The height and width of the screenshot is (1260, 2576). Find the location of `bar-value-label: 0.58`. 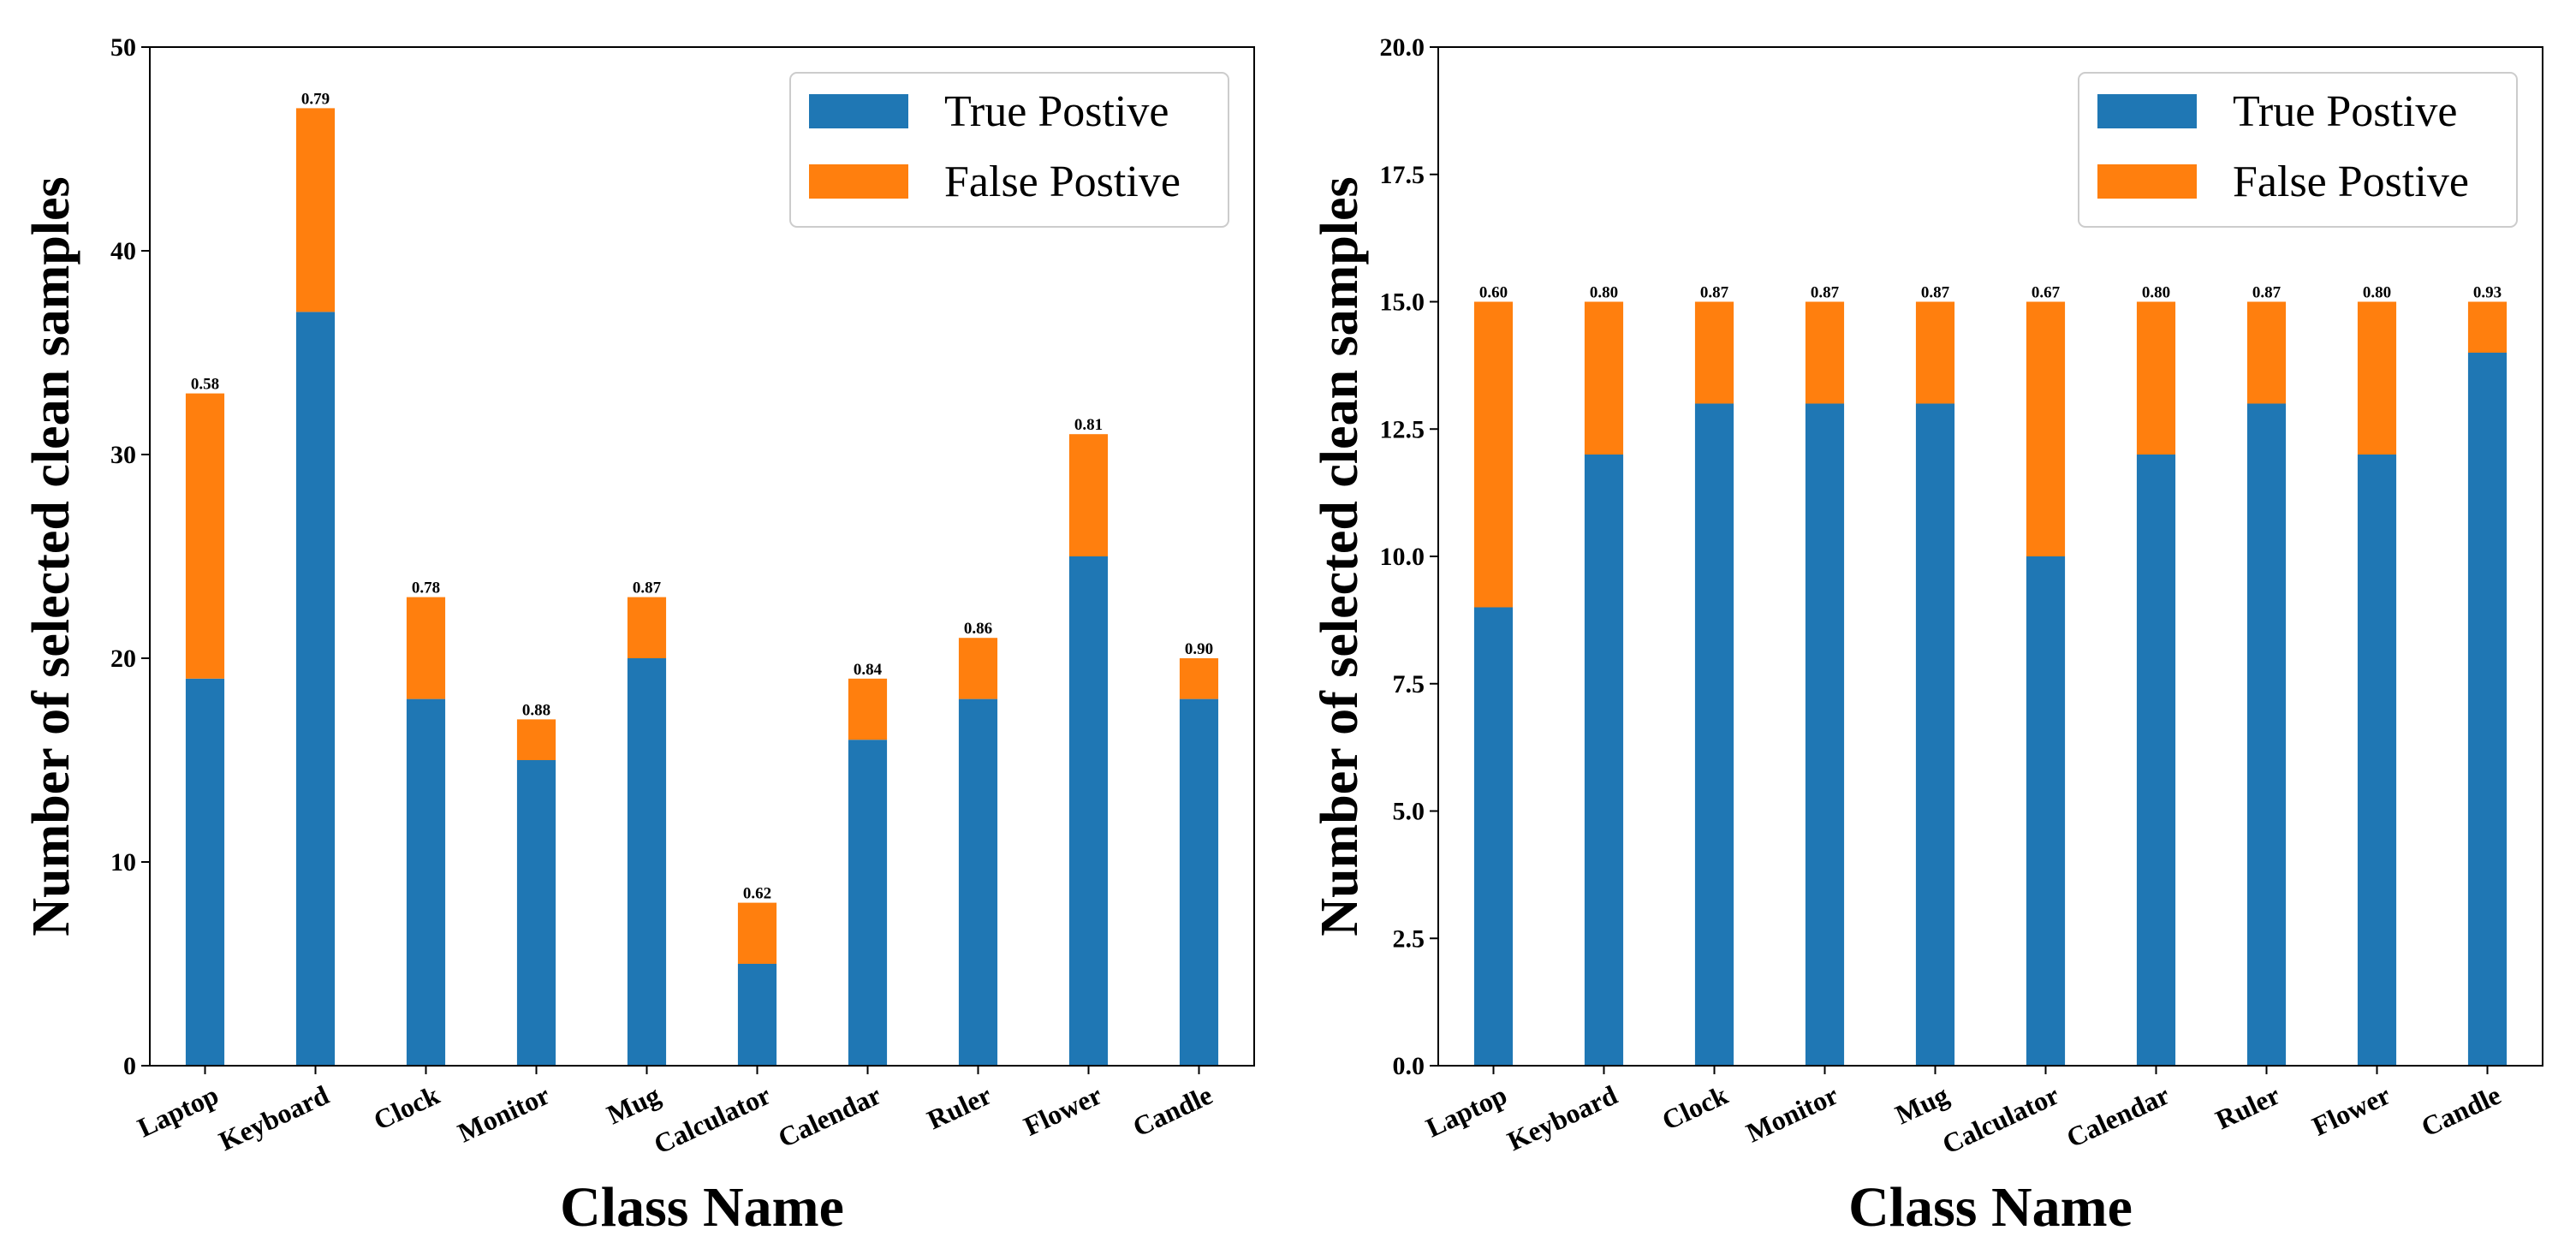

bar-value-label: 0.58 is located at coordinates (205, 385).